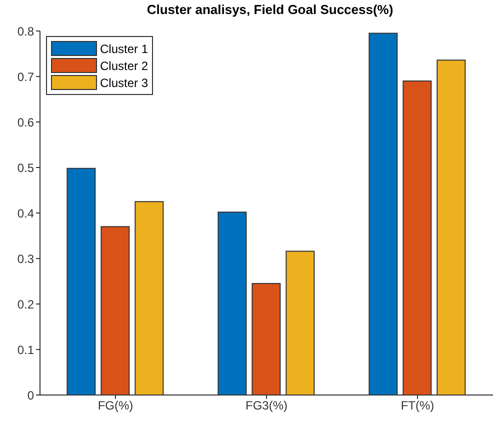 This screenshot has width=493, height=421. I want to click on legend-label: Cluster 2, so click(124, 65).